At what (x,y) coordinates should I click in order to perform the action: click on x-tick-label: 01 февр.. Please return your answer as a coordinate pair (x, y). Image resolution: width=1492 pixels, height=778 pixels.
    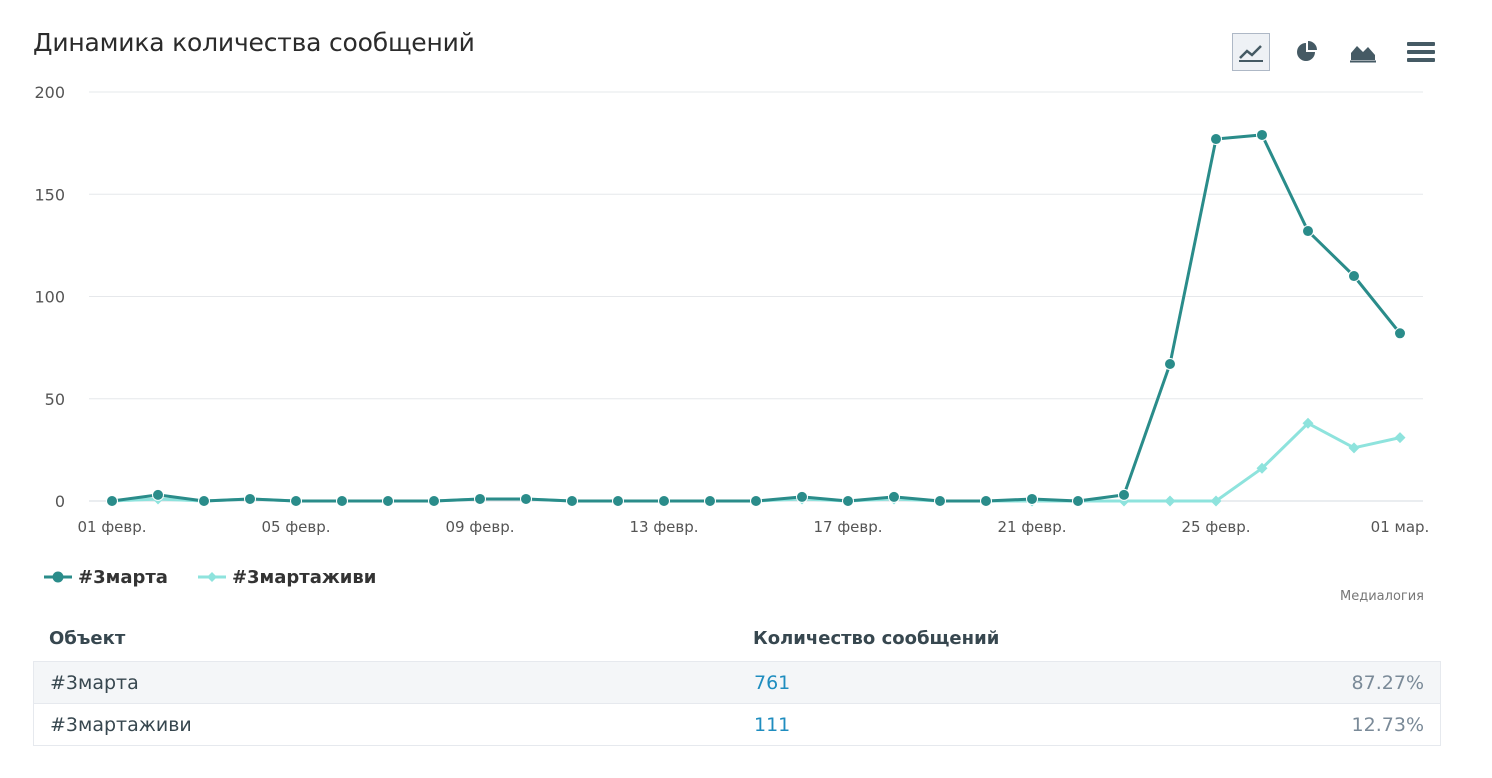
    Looking at the image, I should click on (111, 527).